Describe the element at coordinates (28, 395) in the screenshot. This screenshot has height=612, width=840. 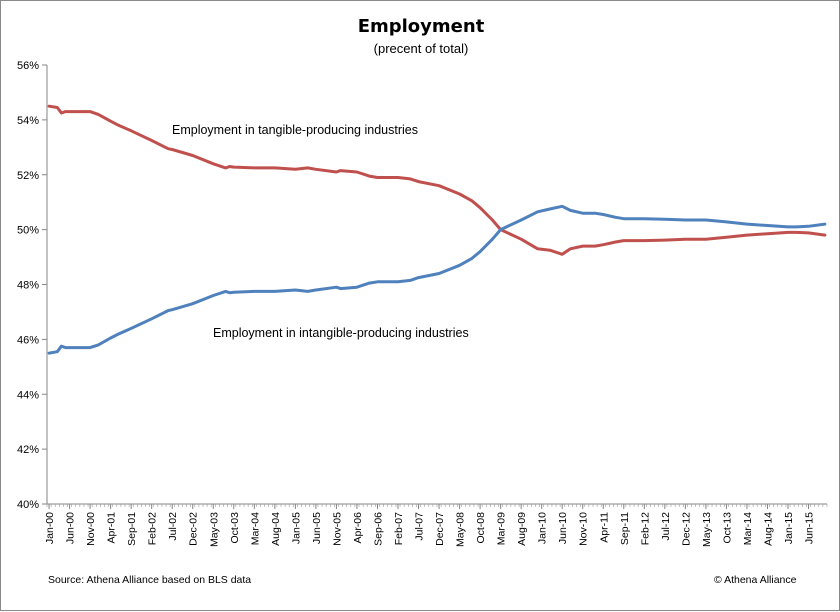
I see `y-tick-label: 44%` at that location.